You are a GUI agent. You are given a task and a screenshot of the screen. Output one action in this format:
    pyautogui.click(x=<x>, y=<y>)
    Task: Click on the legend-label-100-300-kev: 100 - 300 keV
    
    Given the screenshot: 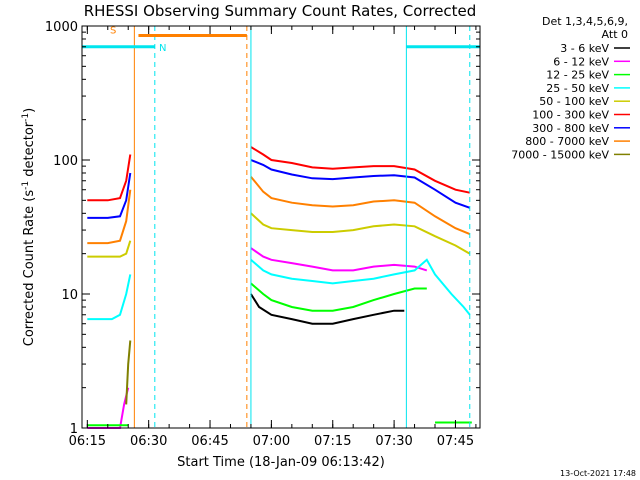 What is the action you would take?
    pyautogui.click(x=570, y=115)
    